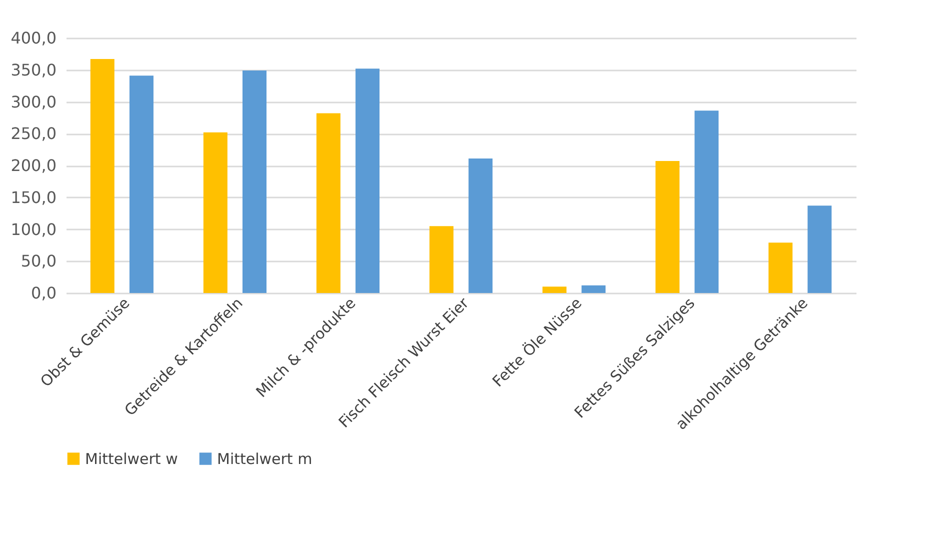  What do you see at coordinates (38, 261) in the screenshot?
I see `y-tick-label: 50,0` at bounding box center [38, 261].